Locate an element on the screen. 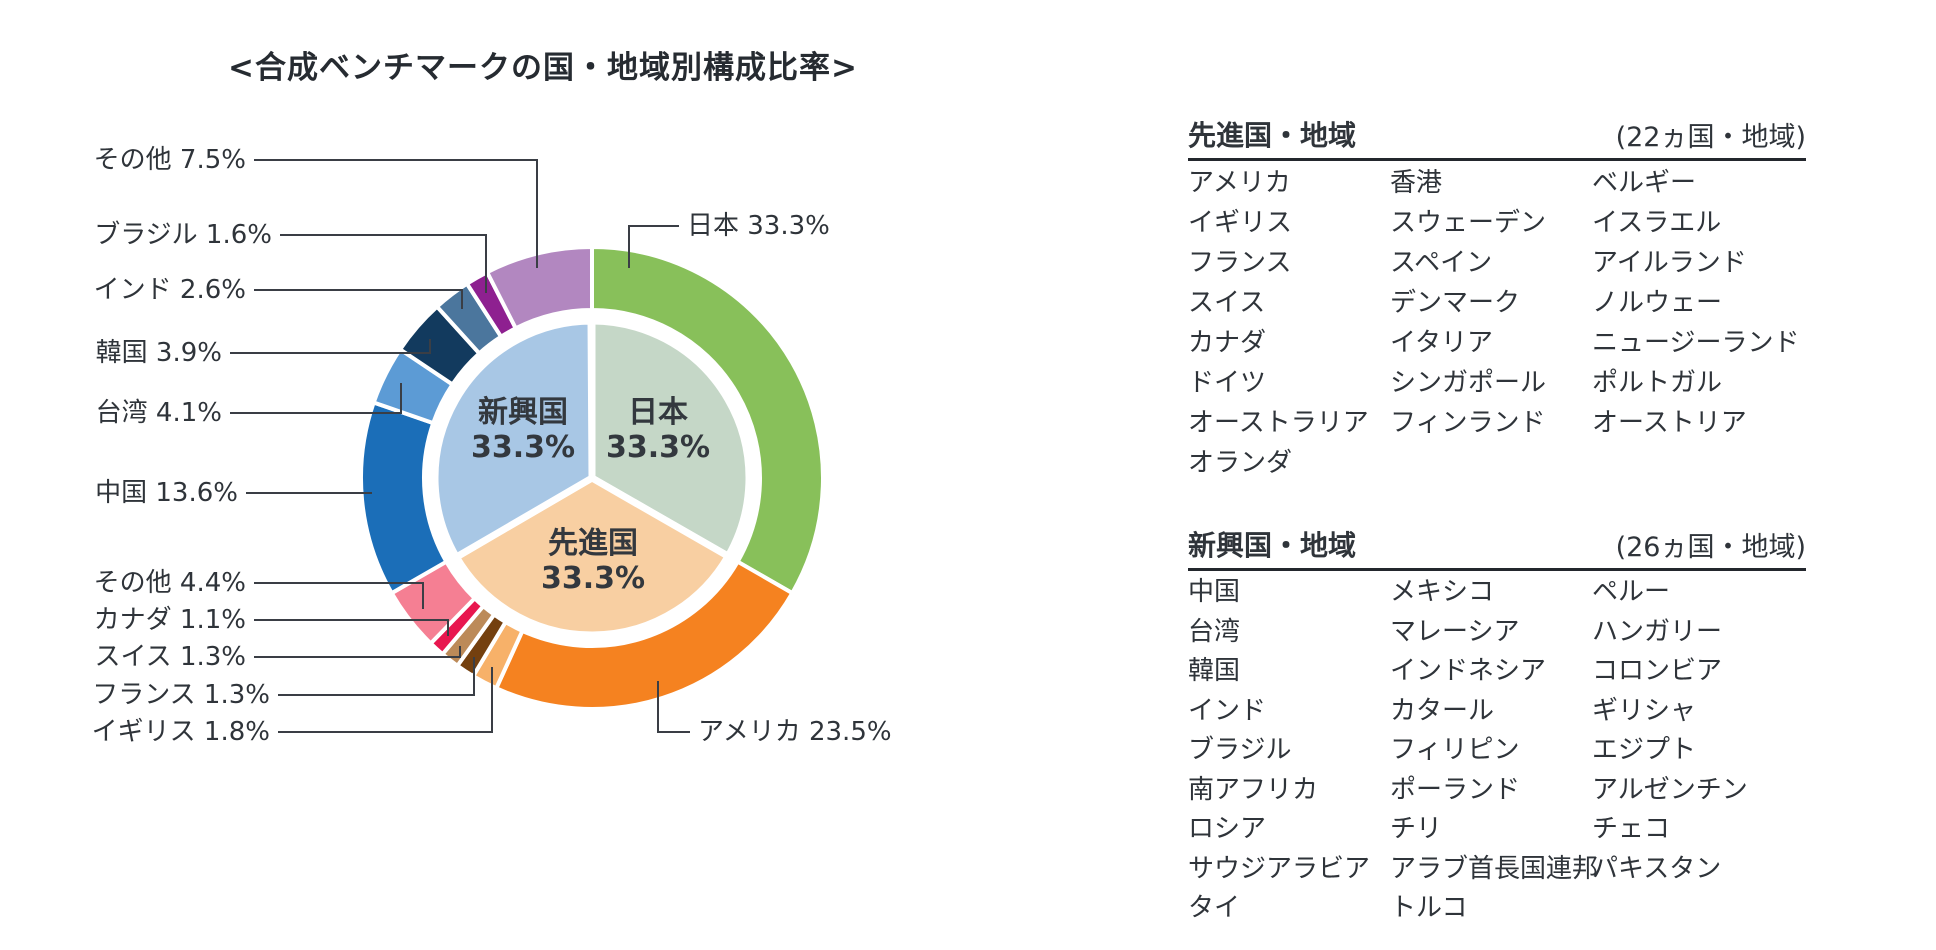 The width and height of the screenshot is (1936, 950). developed-table-header: 先進国・地域 (22ヵ国・地域) is located at coordinates (1497, 136).